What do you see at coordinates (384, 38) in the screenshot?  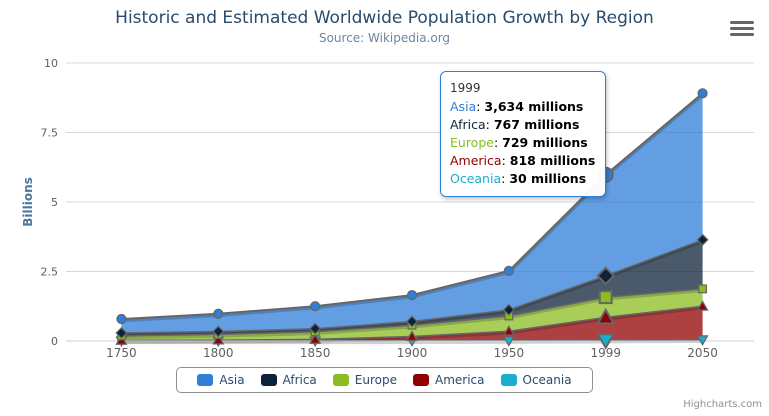 I see `chart-subtitle: Source: Wikipedia.org` at bounding box center [384, 38].